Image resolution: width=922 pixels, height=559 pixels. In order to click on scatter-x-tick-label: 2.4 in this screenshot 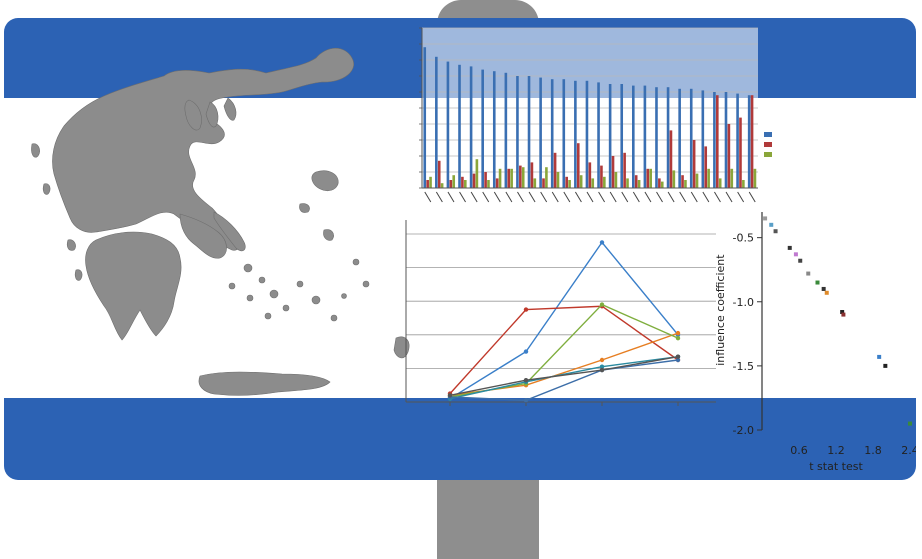, I will do `click(908, 450)`.